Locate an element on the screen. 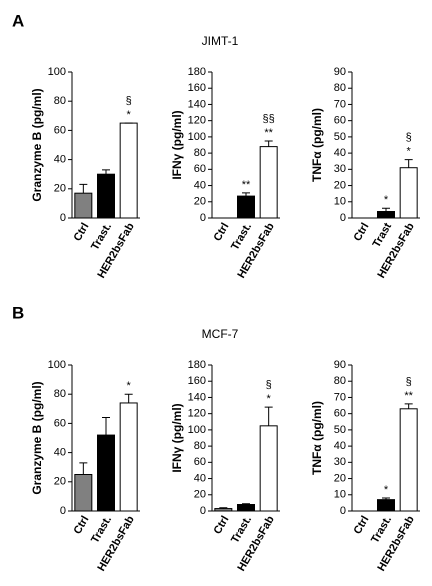  panel-label: B is located at coordinates (18, 312).